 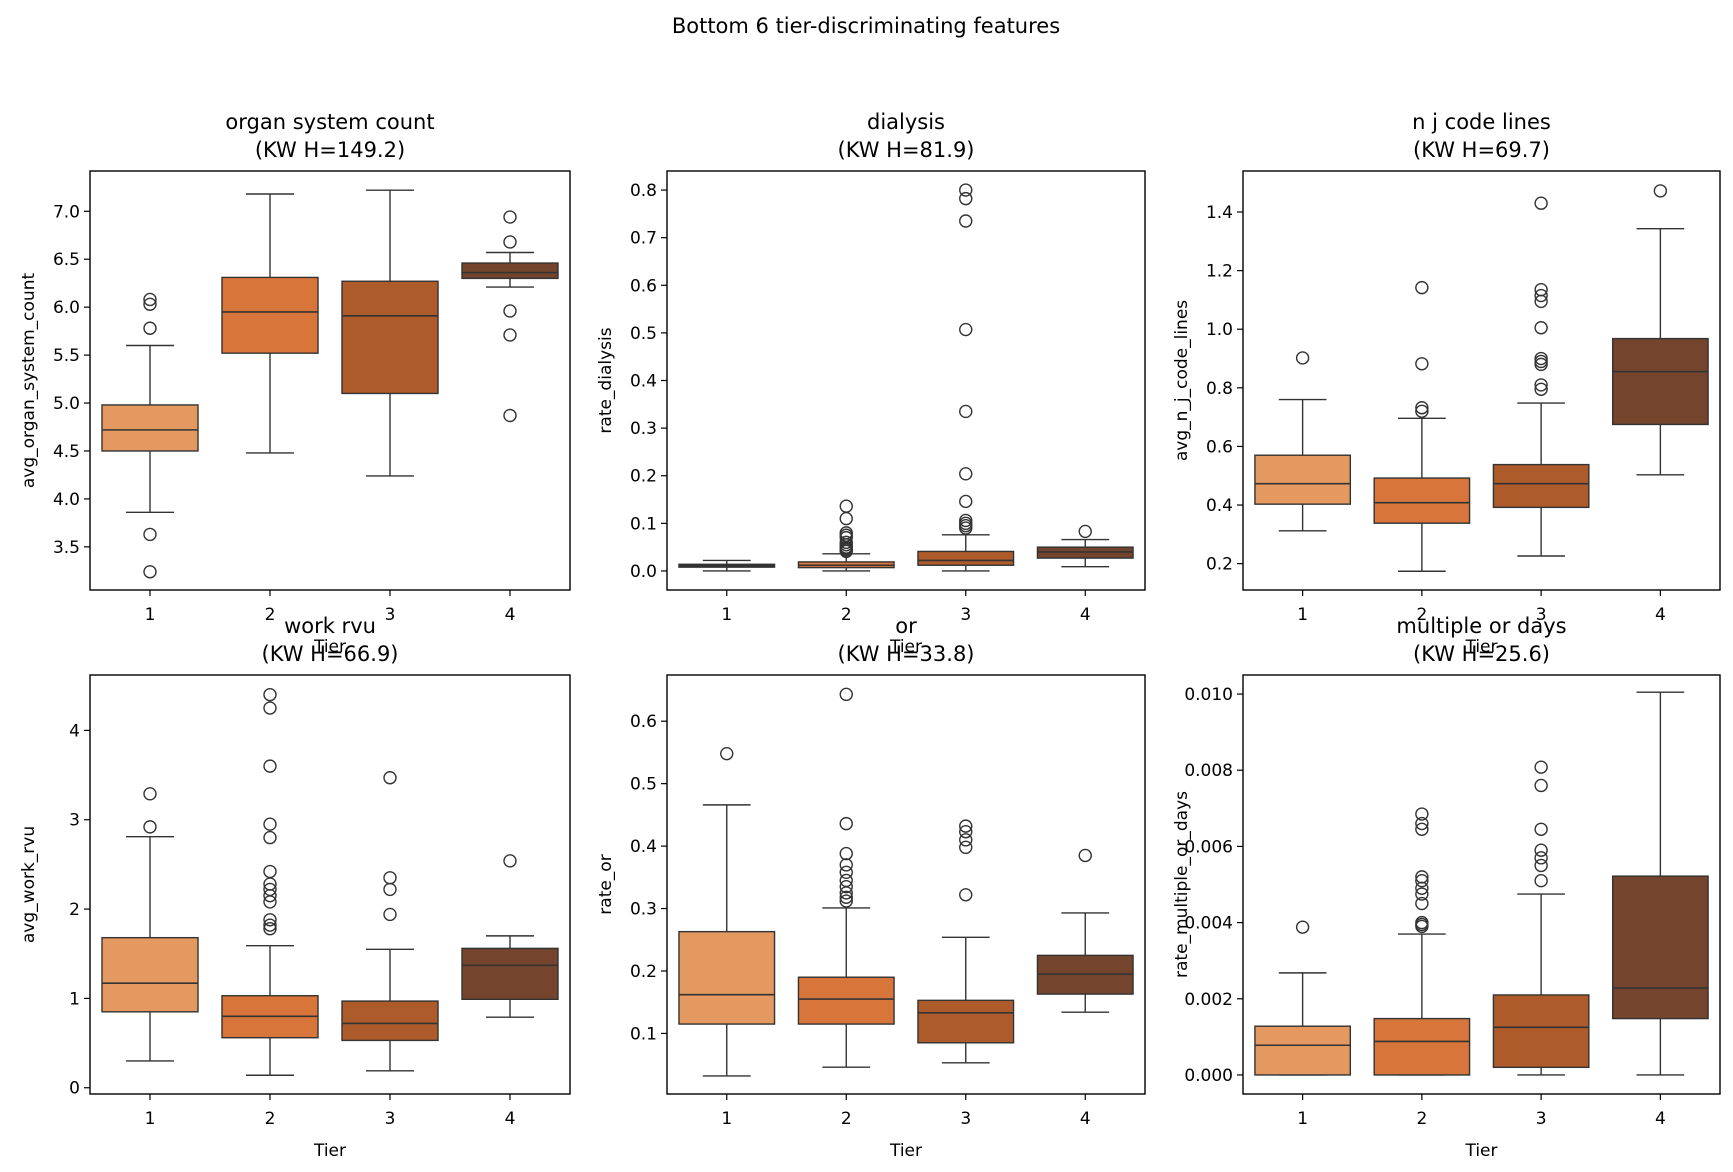 I want to click on subplot-subtitle: (KW H=33.8), so click(x=906, y=654).